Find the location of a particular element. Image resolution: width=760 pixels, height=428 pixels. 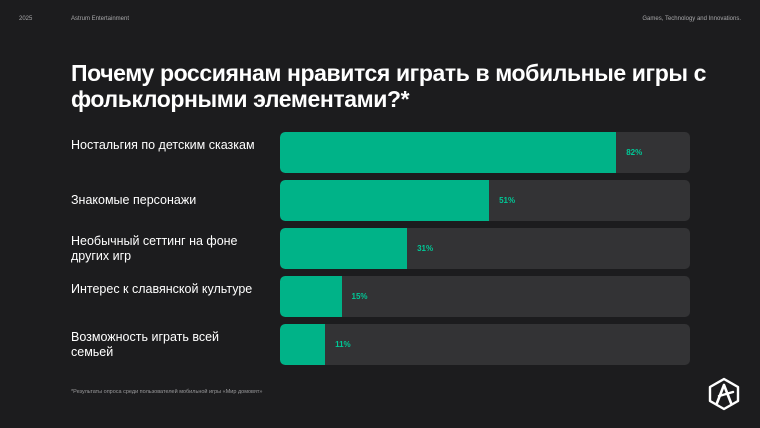

category-label: Ностальгия по детским сказкам is located at coordinates (163, 144).